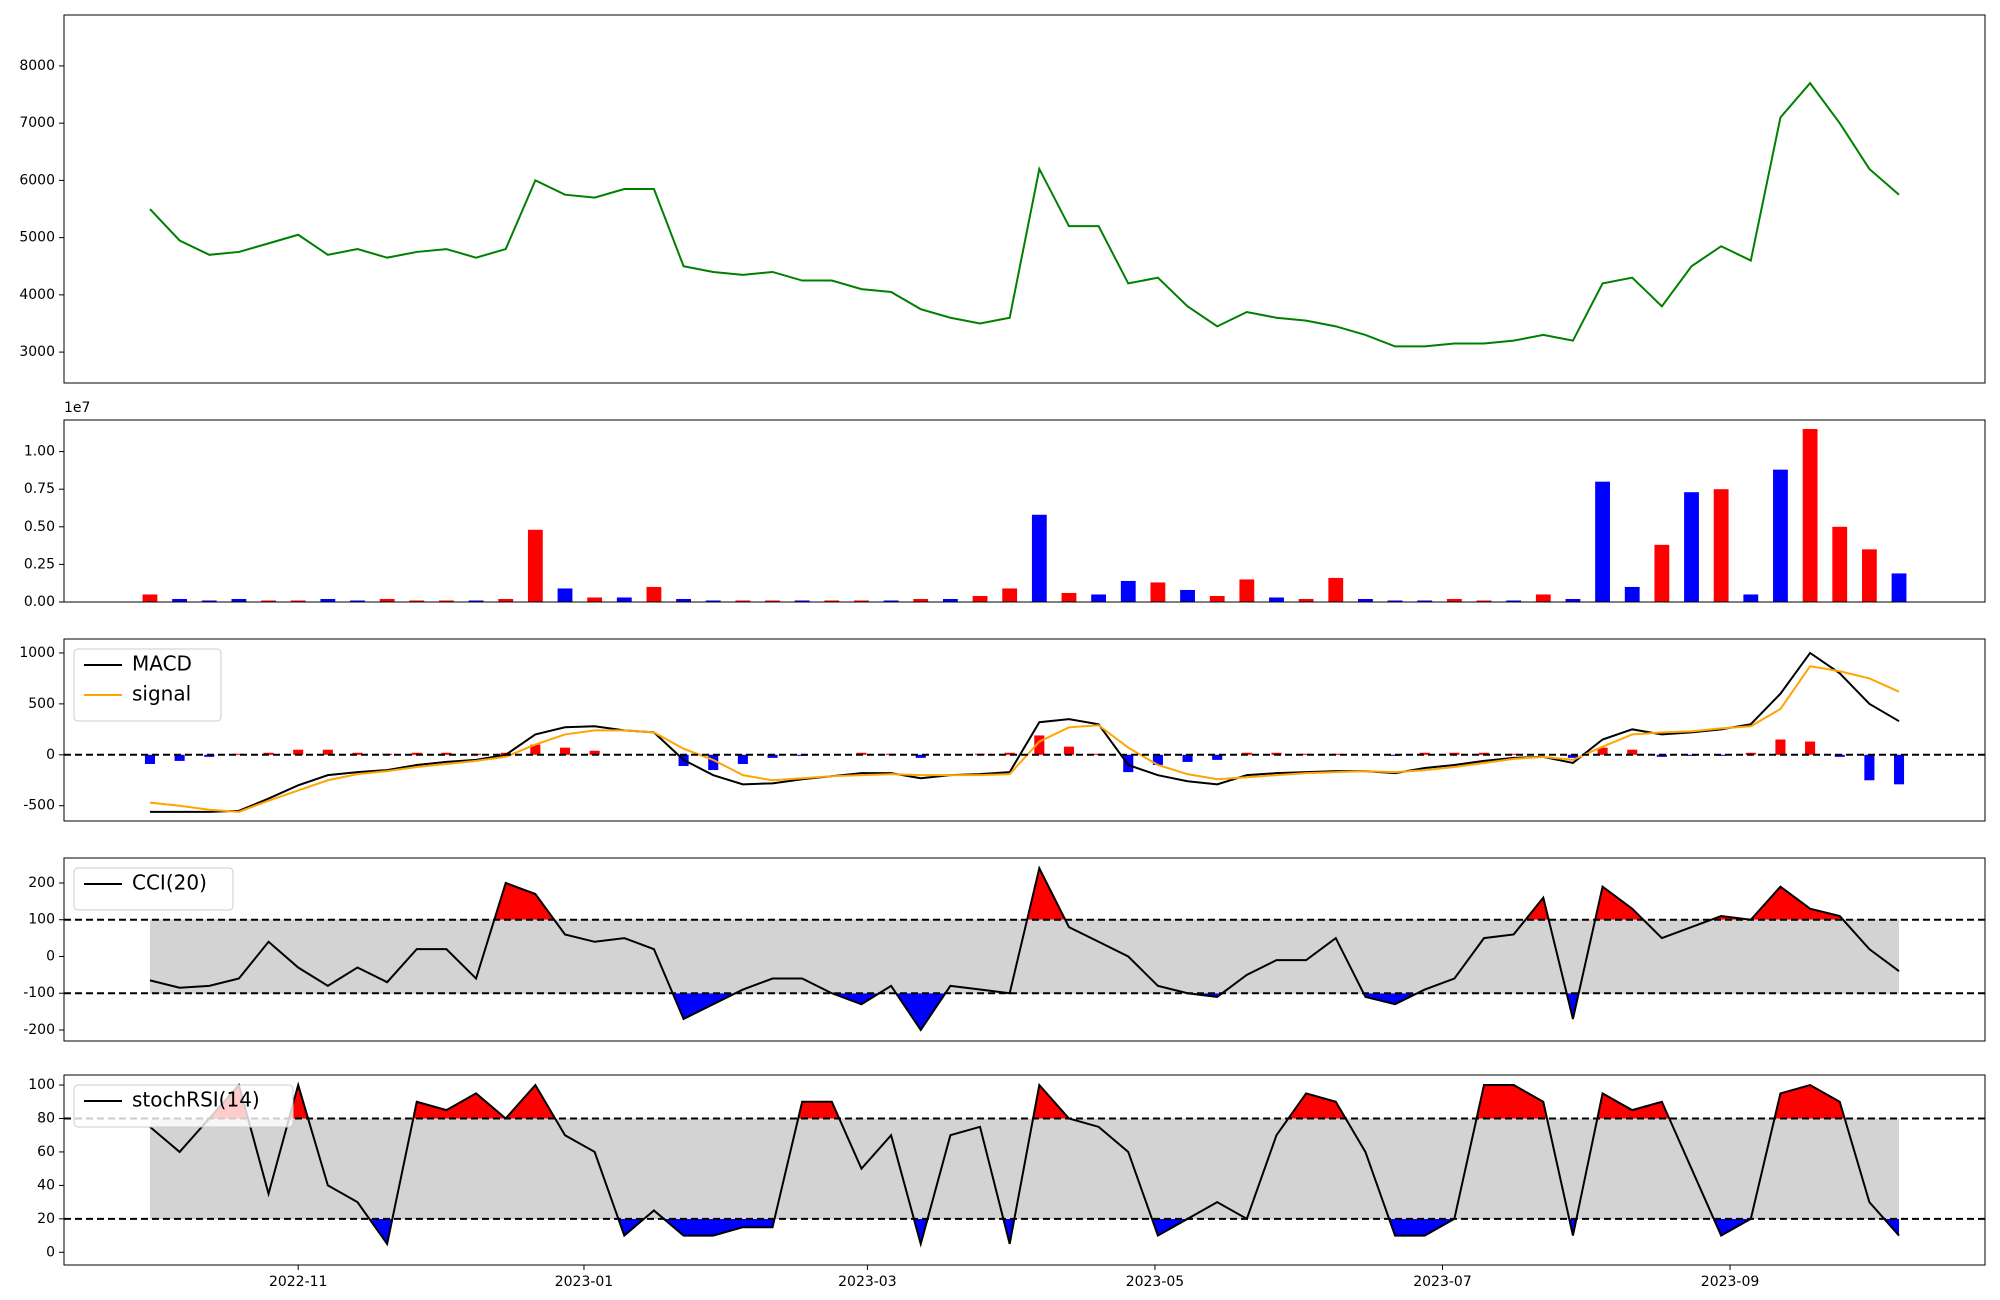 This screenshot has height=1300, width=2000. I want to click on y-tick-label: 500, so click(41, 704).